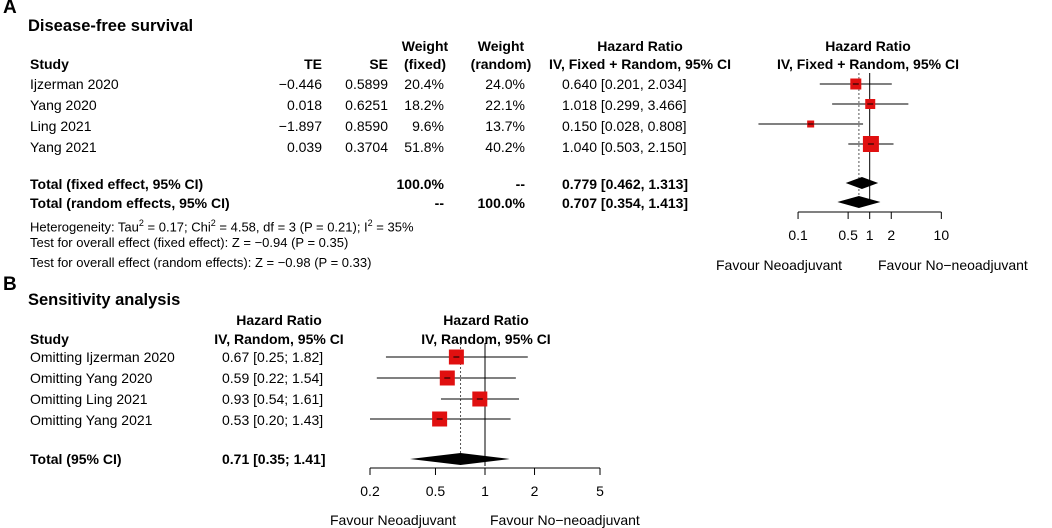 Image resolution: width=1052 pixels, height=528 pixels. What do you see at coordinates (625, 184) in the screenshot?
I see `total-fixed-ci: 0.779 [0.462, 1.313]` at bounding box center [625, 184].